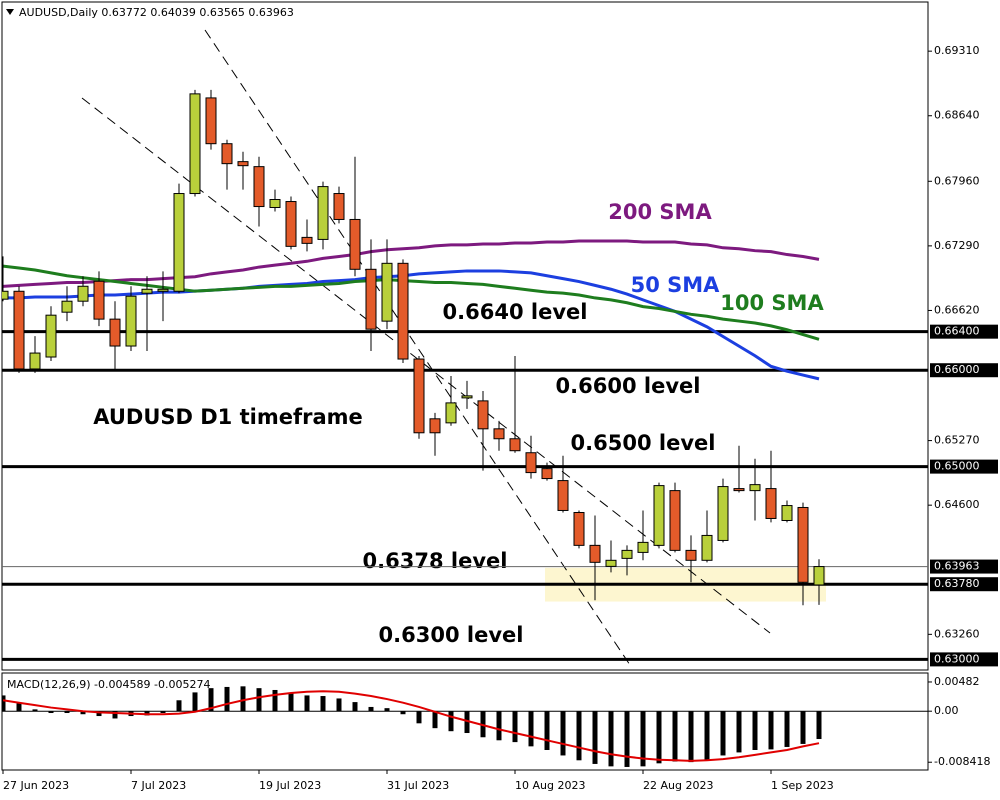 The width and height of the screenshot is (1000, 800). What do you see at coordinates (957, 566) in the screenshot?
I see `current-price-label: 0.63963` at bounding box center [957, 566].